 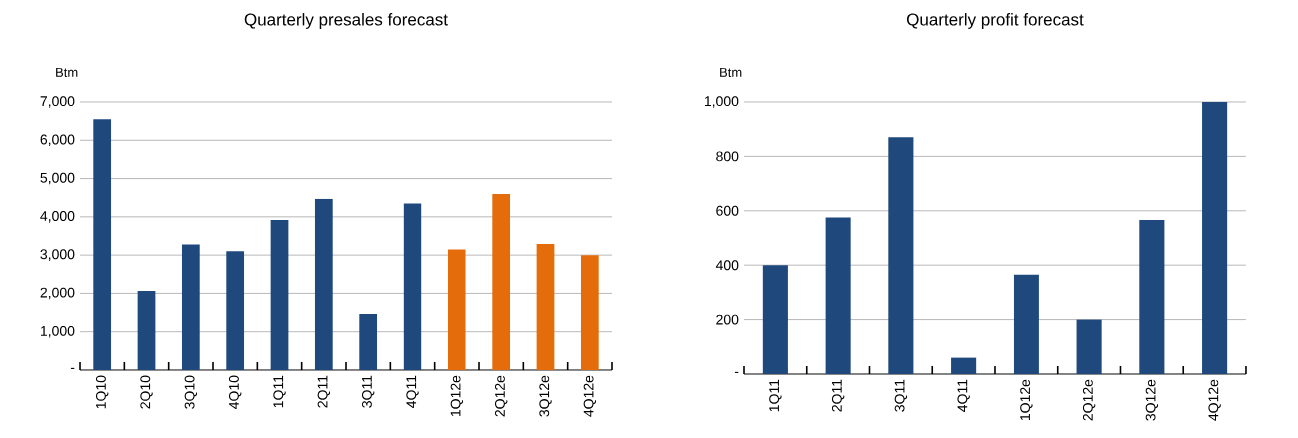 I want to click on chart-title: Quarterly presales forecast, so click(x=346, y=21).